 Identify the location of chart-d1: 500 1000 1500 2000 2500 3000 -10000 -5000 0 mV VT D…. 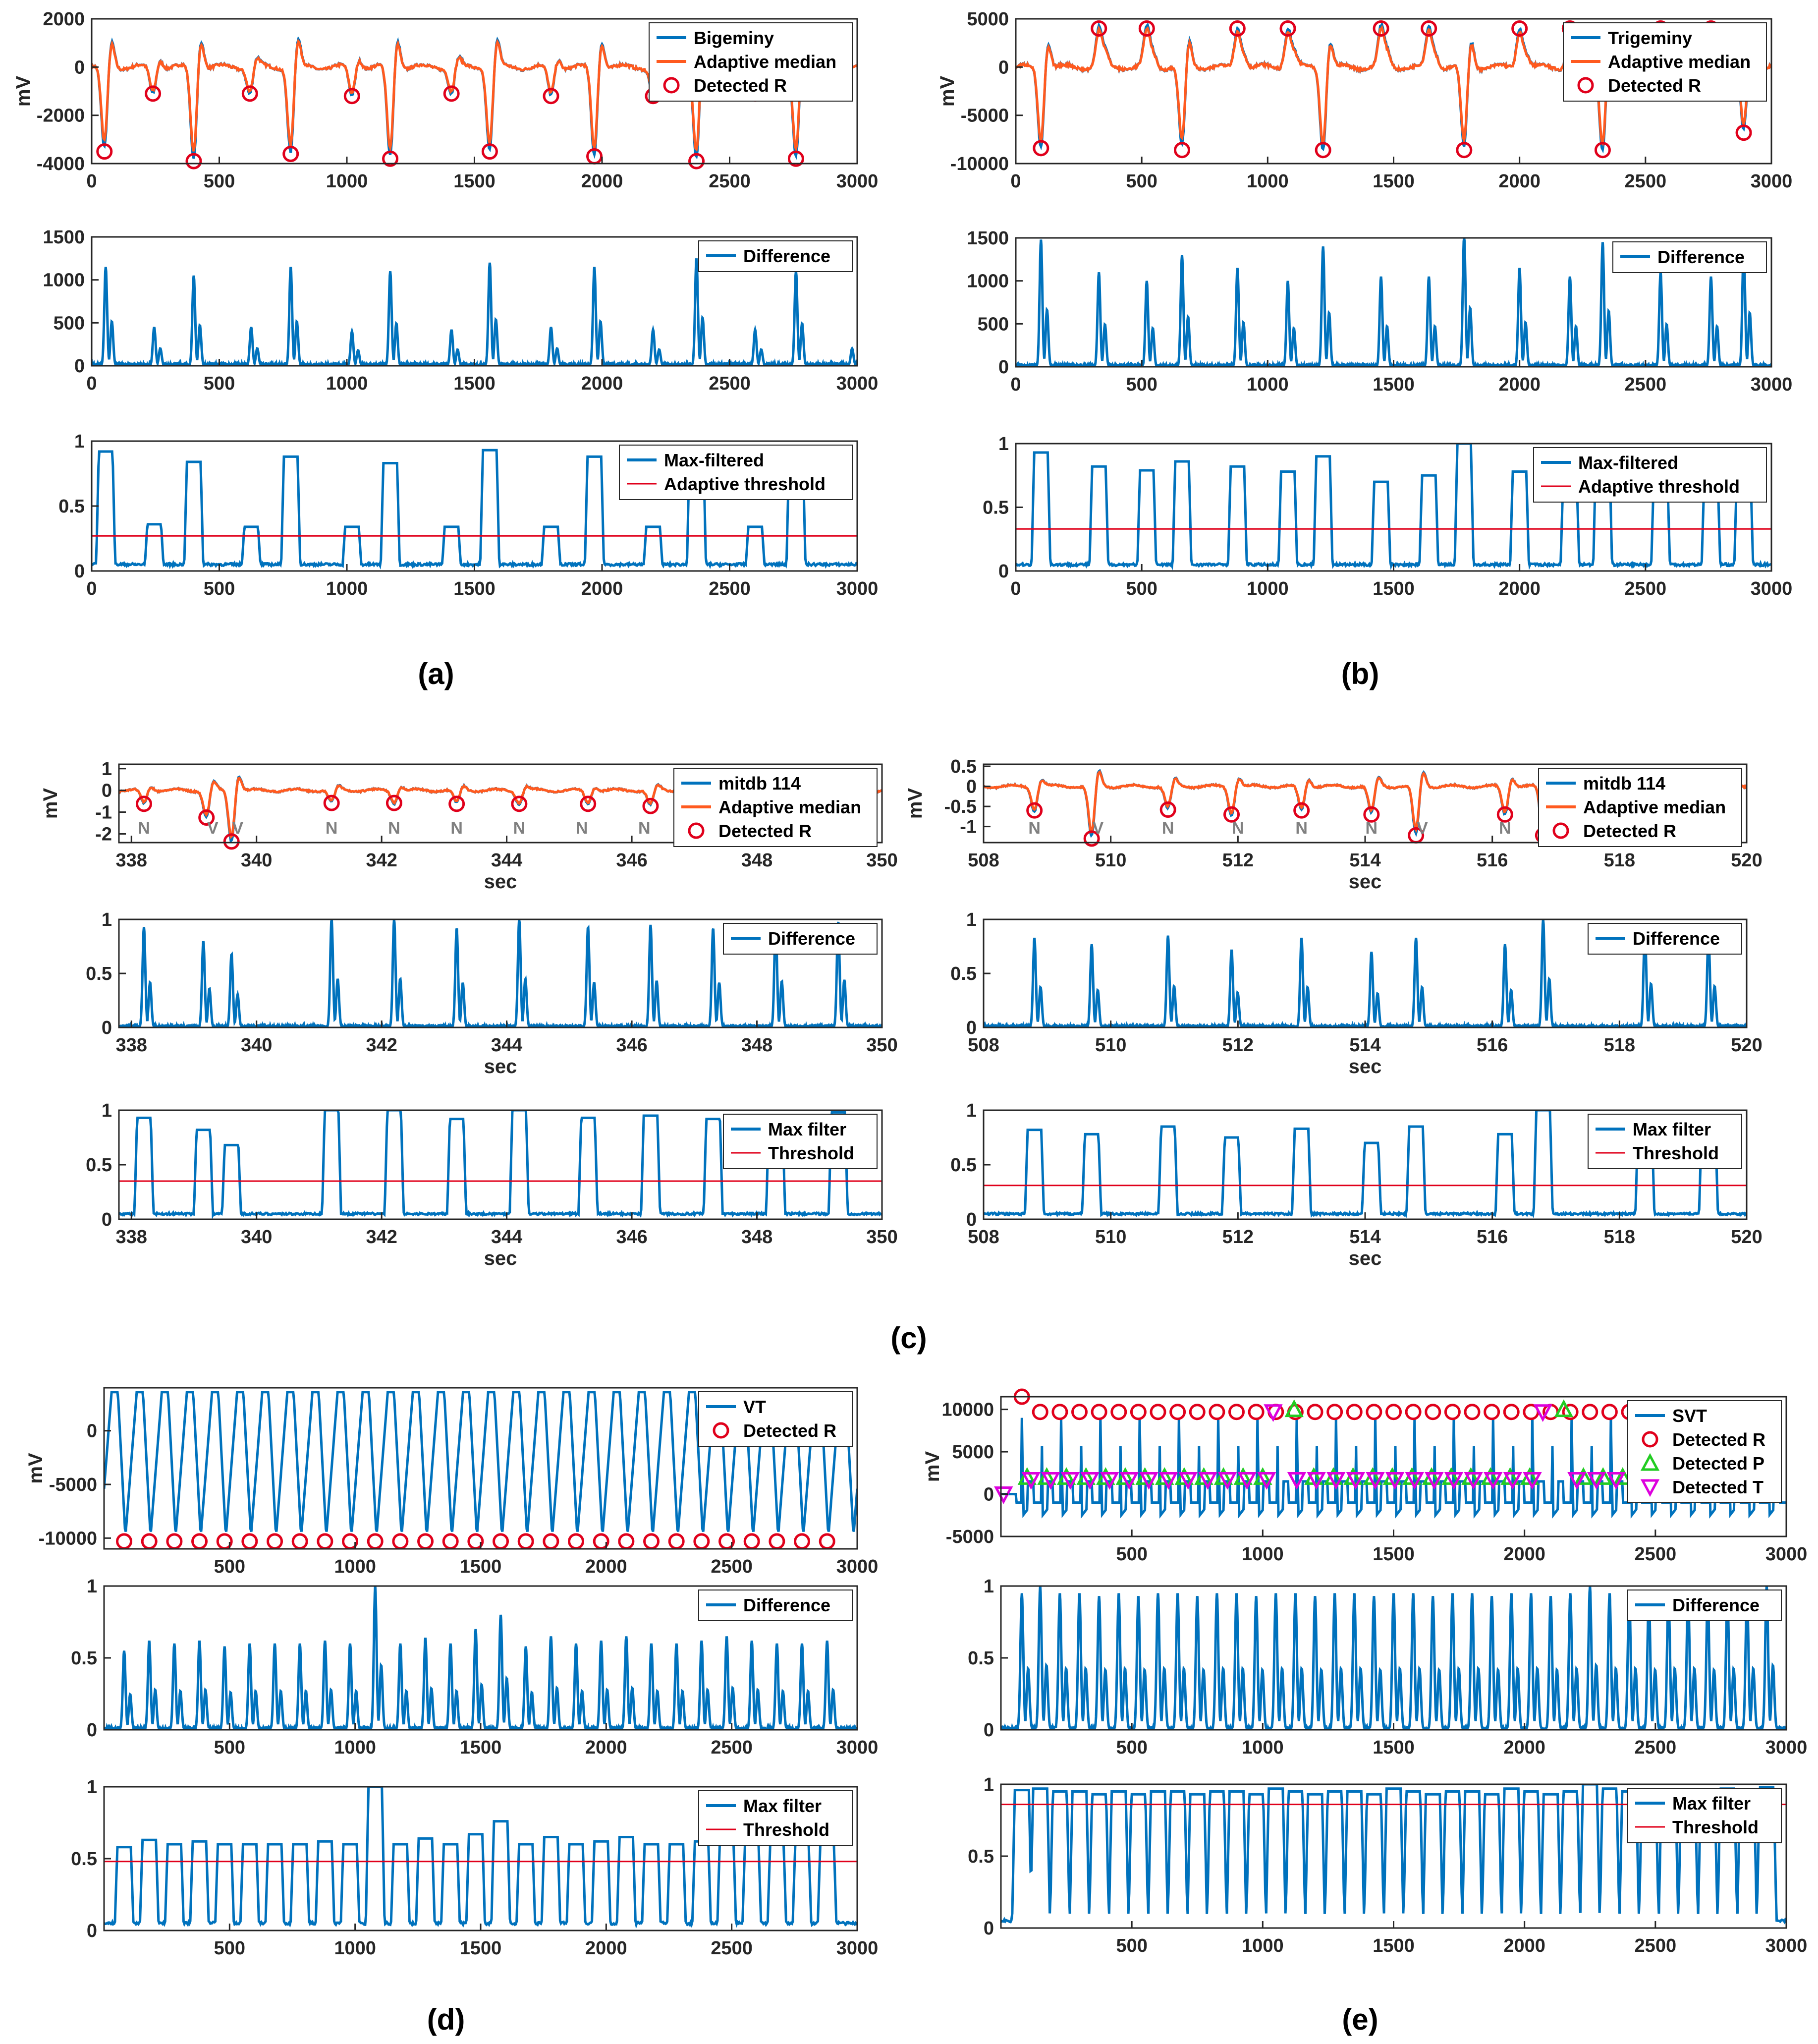
(452, 1482).